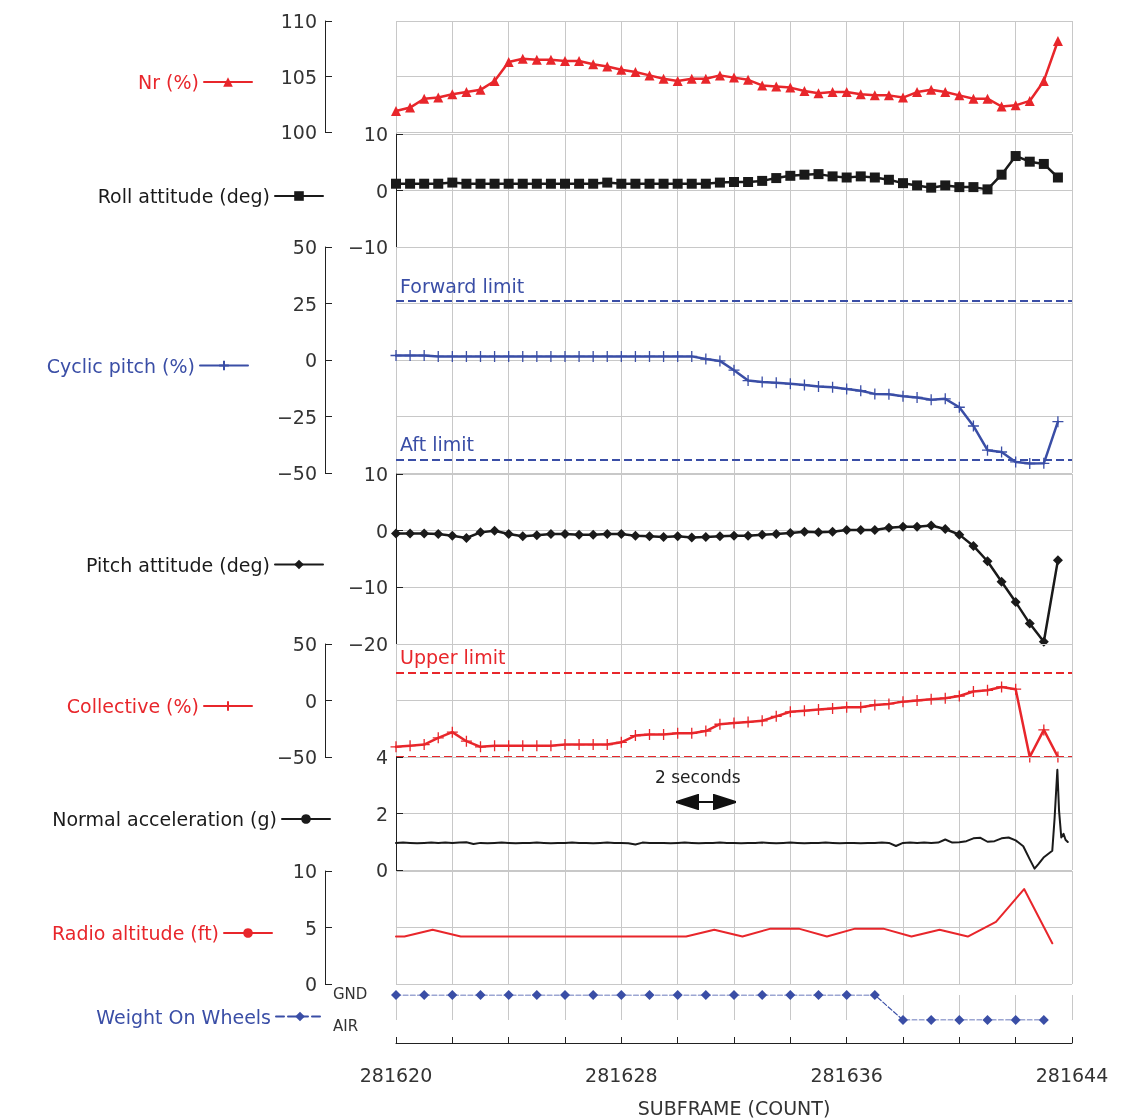  Describe the element at coordinates (846, 1074) in the screenshot. I see `x-tick-label: 281636` at that location.